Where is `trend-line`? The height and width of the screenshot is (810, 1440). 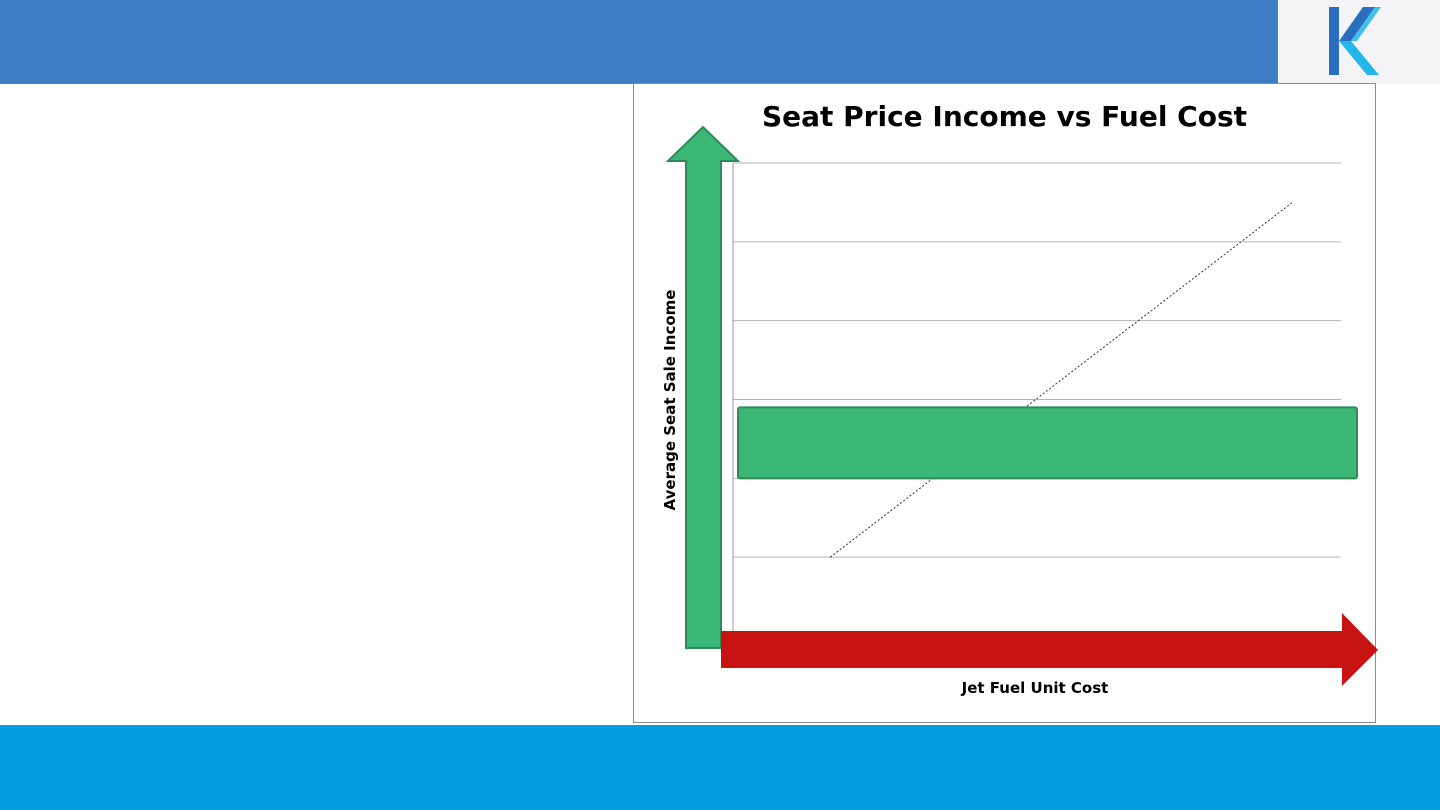
trend-line is located at coordinates (1061, 380).